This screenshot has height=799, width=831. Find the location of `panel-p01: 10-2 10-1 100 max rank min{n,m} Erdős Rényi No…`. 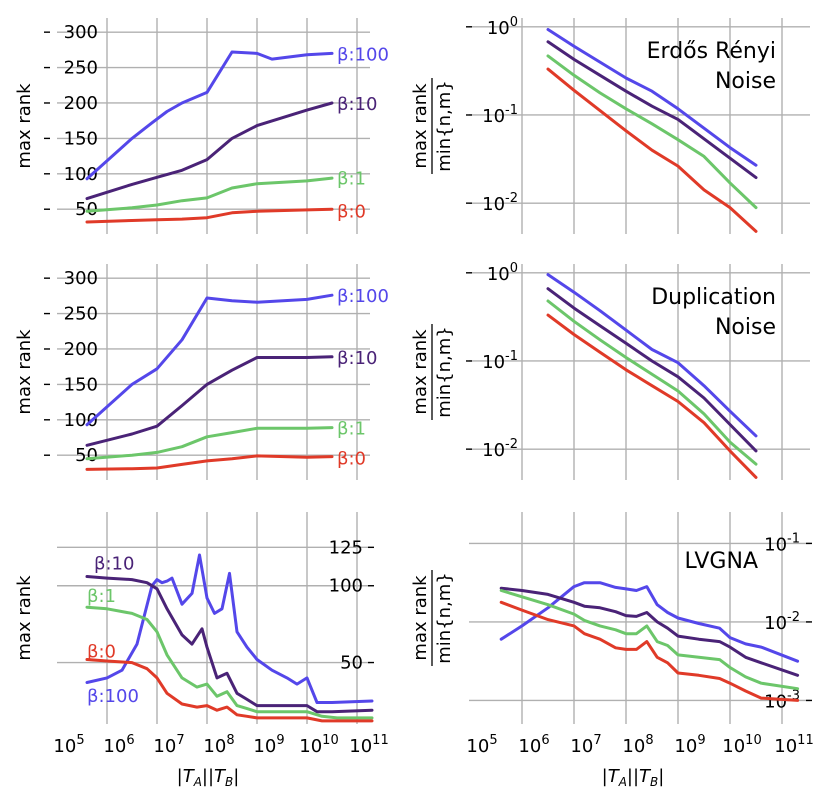

panel-p01: 10-2 10-1 100 max rank min{n,m} Erdős Rényi No… is located at coordinates (610, 124).